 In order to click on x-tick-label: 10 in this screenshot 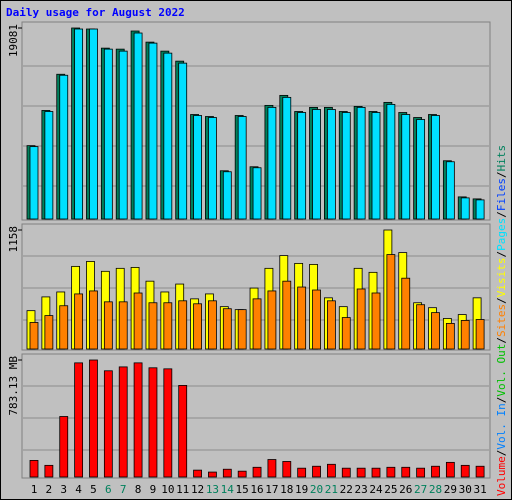, I will do `click(167, 489)`.